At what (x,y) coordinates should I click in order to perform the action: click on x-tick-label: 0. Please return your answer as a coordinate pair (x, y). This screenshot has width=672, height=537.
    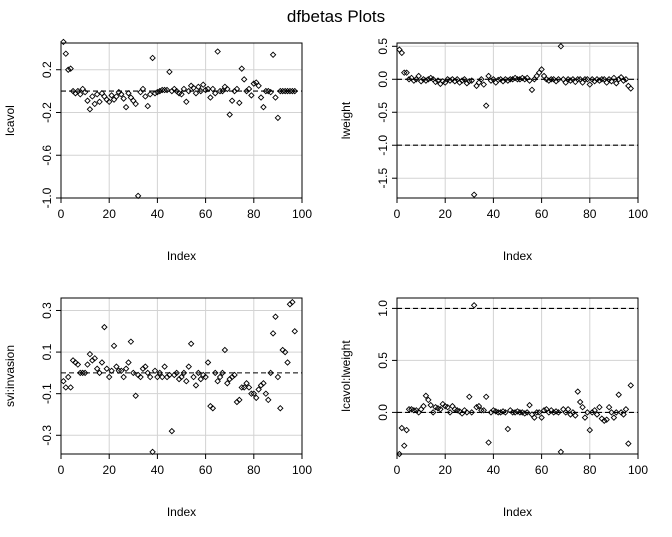
    Looking at the image, I should click on (61, 214).